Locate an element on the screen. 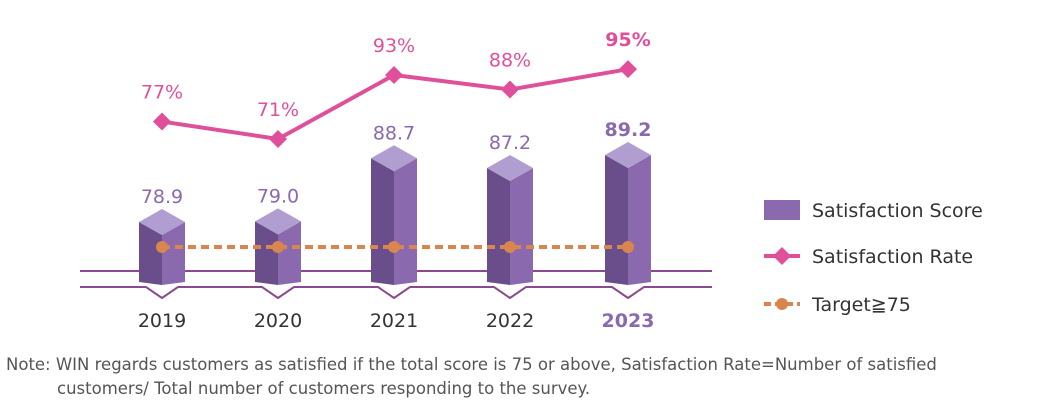 This screenshot has height=411, width=1057. rate-point-2022 is located at coordinates (510, 89).